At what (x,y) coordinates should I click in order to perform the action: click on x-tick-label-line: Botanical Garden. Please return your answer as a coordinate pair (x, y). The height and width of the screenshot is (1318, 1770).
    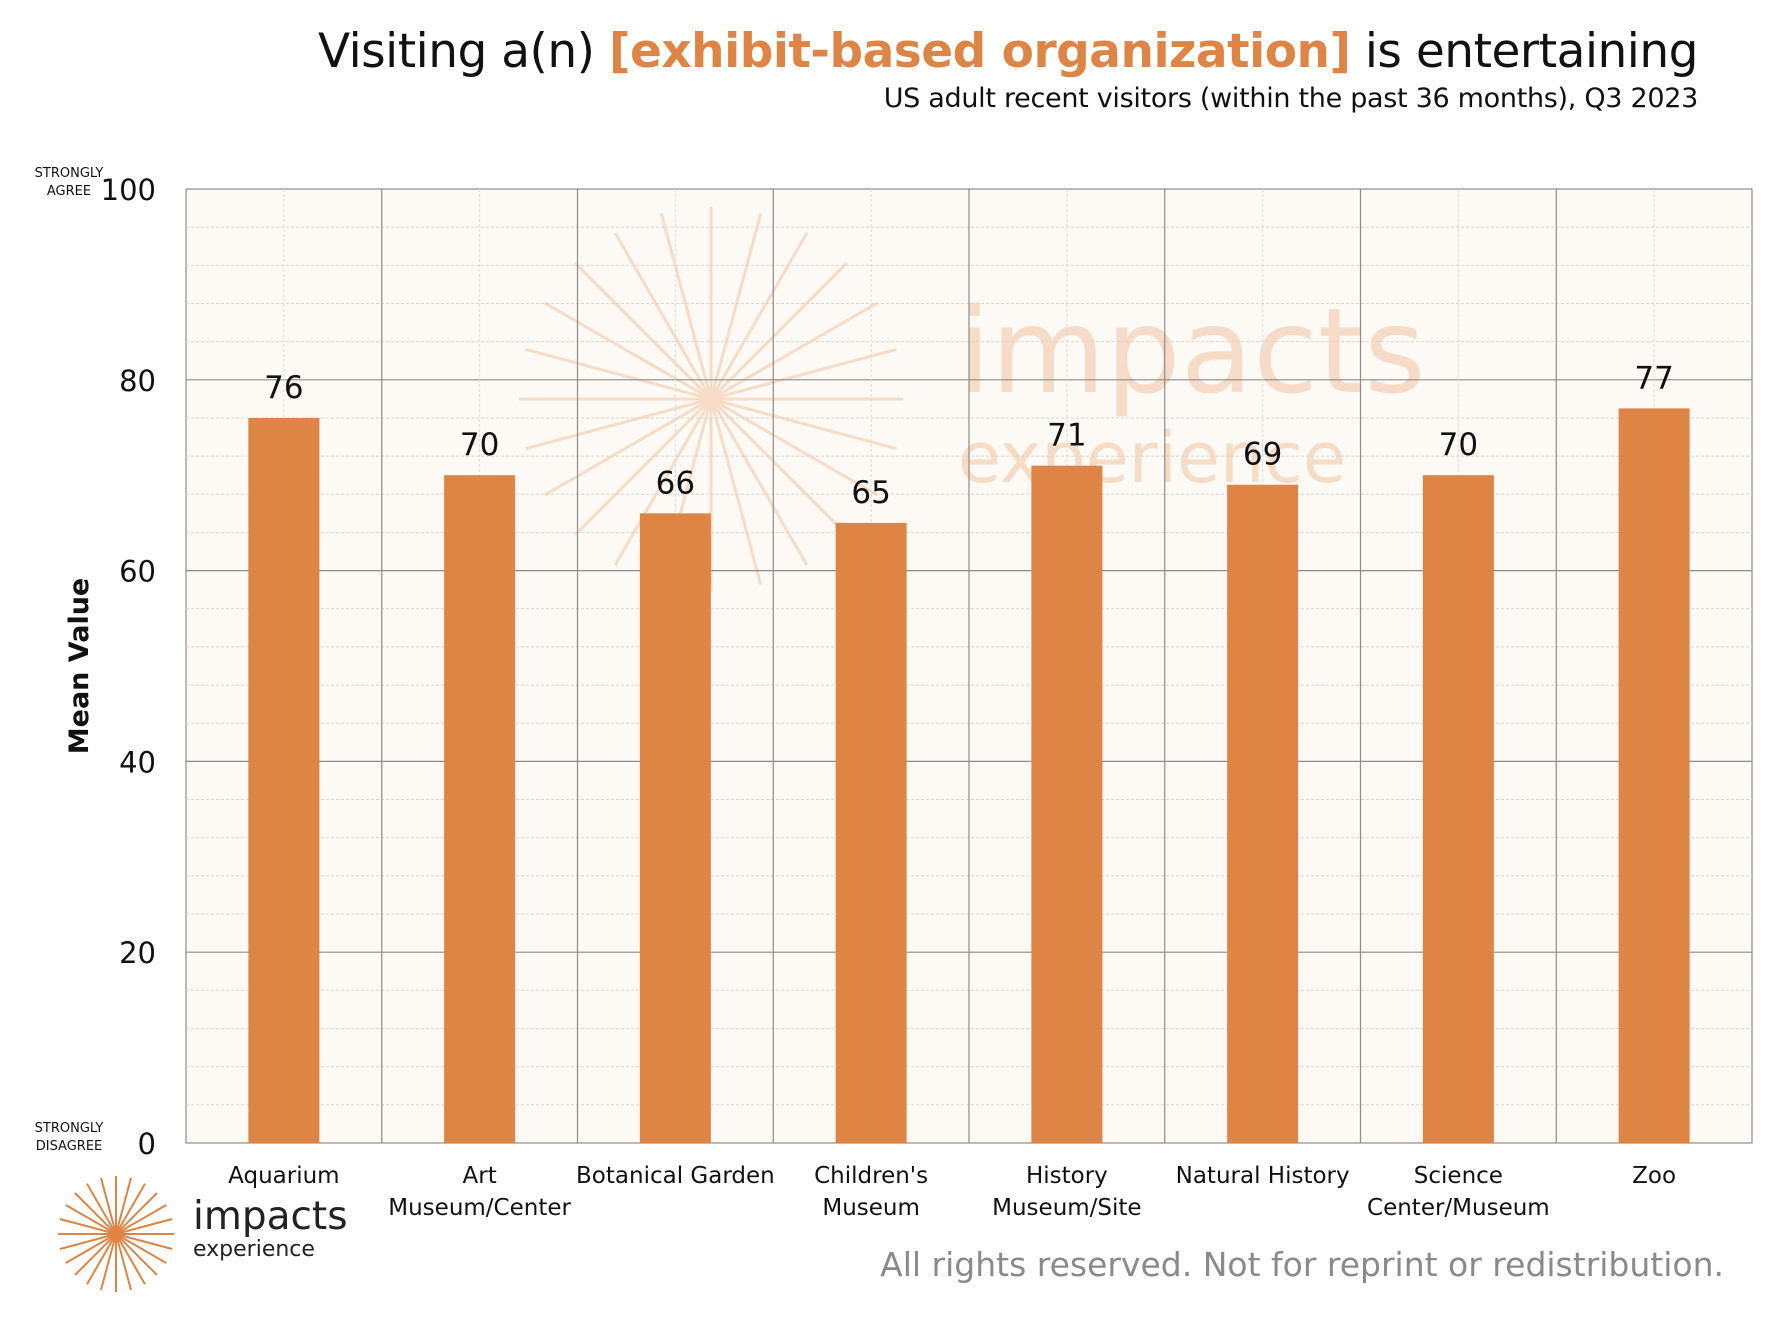
    Looking at the image, I should click on (675, 1176).